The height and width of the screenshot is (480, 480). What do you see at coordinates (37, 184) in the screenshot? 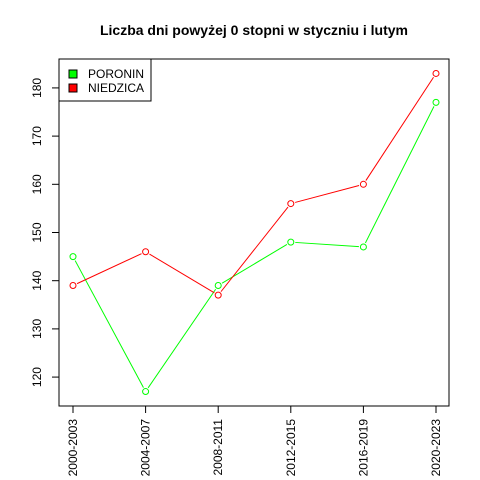
I see `y-tick-label: 160` at bounding box center [37, 184].